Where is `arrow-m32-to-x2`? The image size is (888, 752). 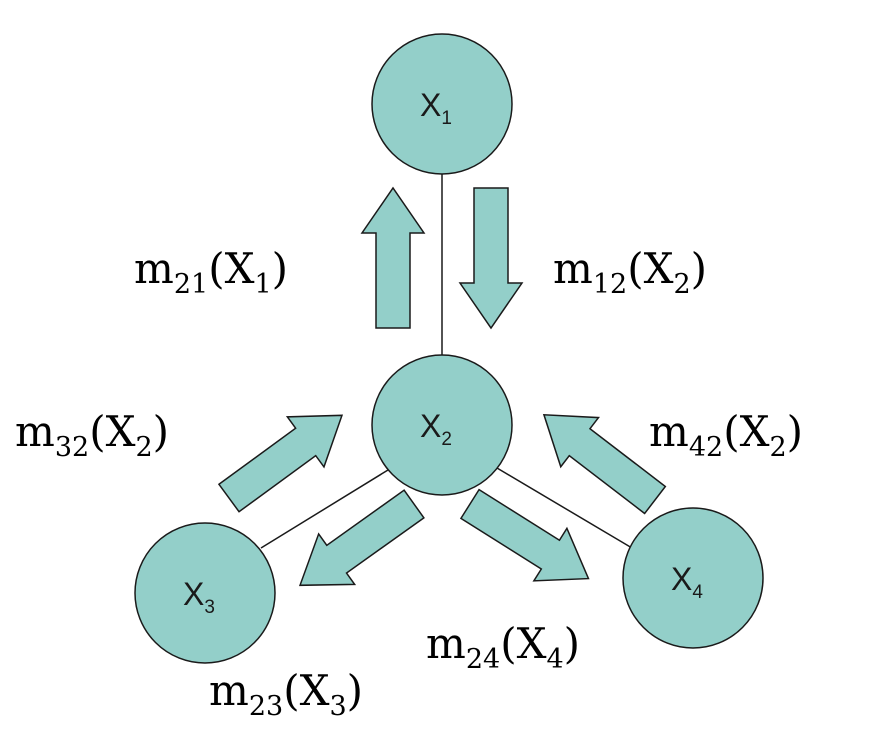 arrow-m32-to-x2 is located at coordinates (280, 463).